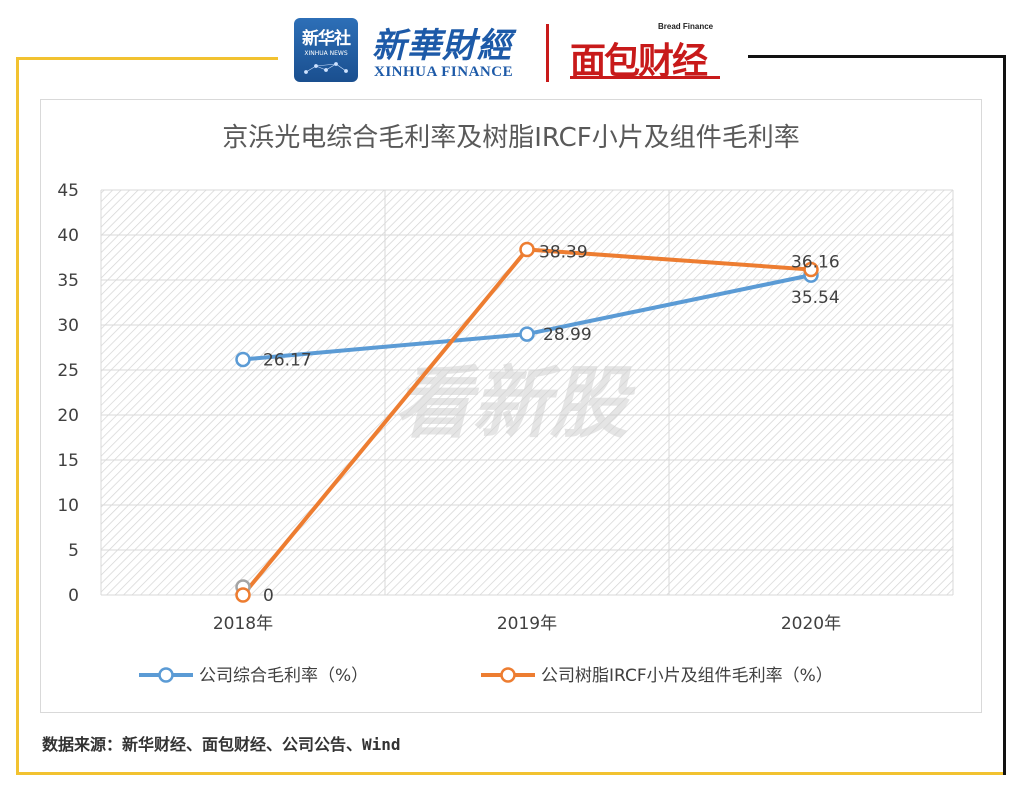 This screenshot has width=1021, height=792. Describe the element at coordinates (442, 46) in the screenshot. I see `xinhua-finance-cn: 新華財經` at that location.